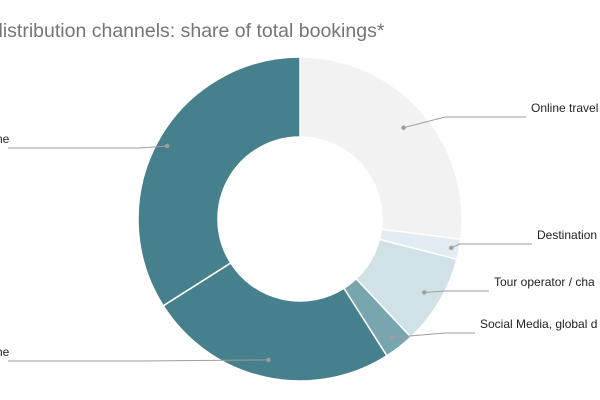 The image size is (600, 400). I want to click on slice-label-1: Destination, so click(567, 235).